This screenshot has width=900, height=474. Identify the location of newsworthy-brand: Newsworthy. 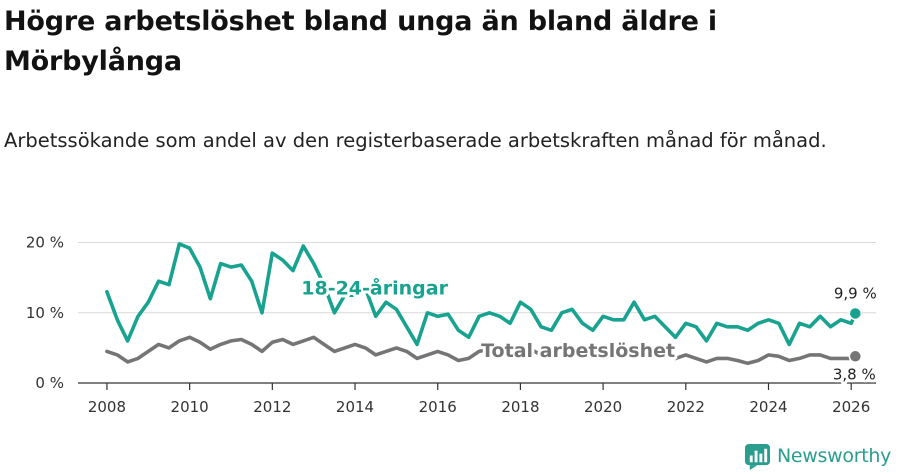
(817, 456).